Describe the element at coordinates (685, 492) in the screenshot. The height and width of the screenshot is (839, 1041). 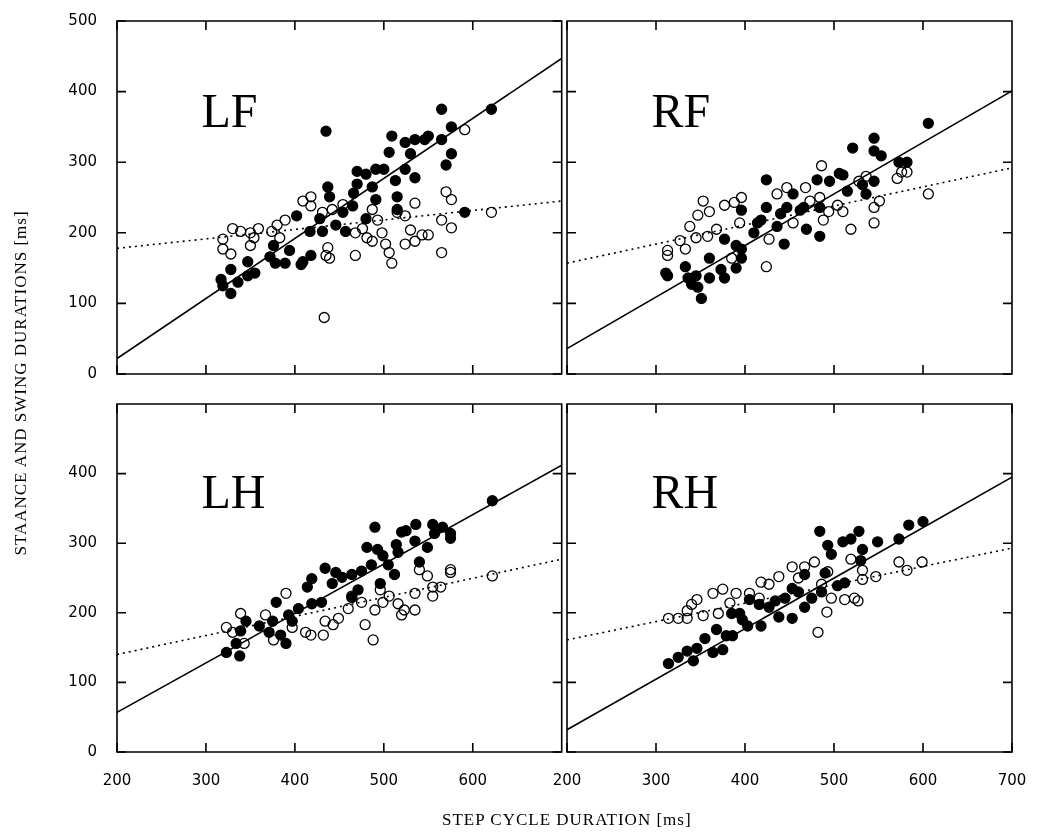
I see `text: RH` at that location.